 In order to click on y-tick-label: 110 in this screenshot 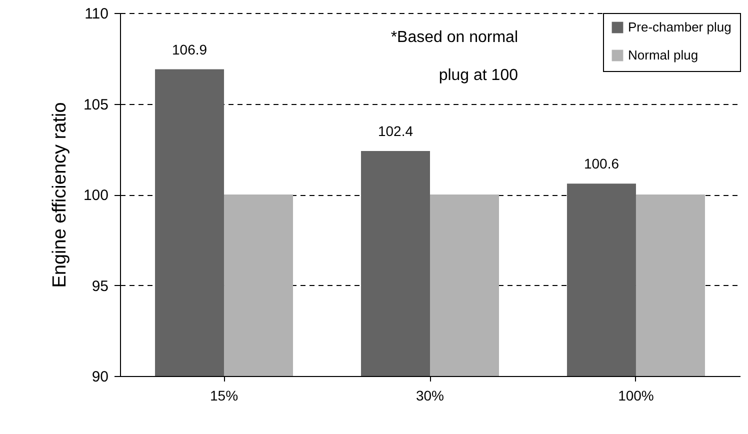, I will do `click(96, 14)`.